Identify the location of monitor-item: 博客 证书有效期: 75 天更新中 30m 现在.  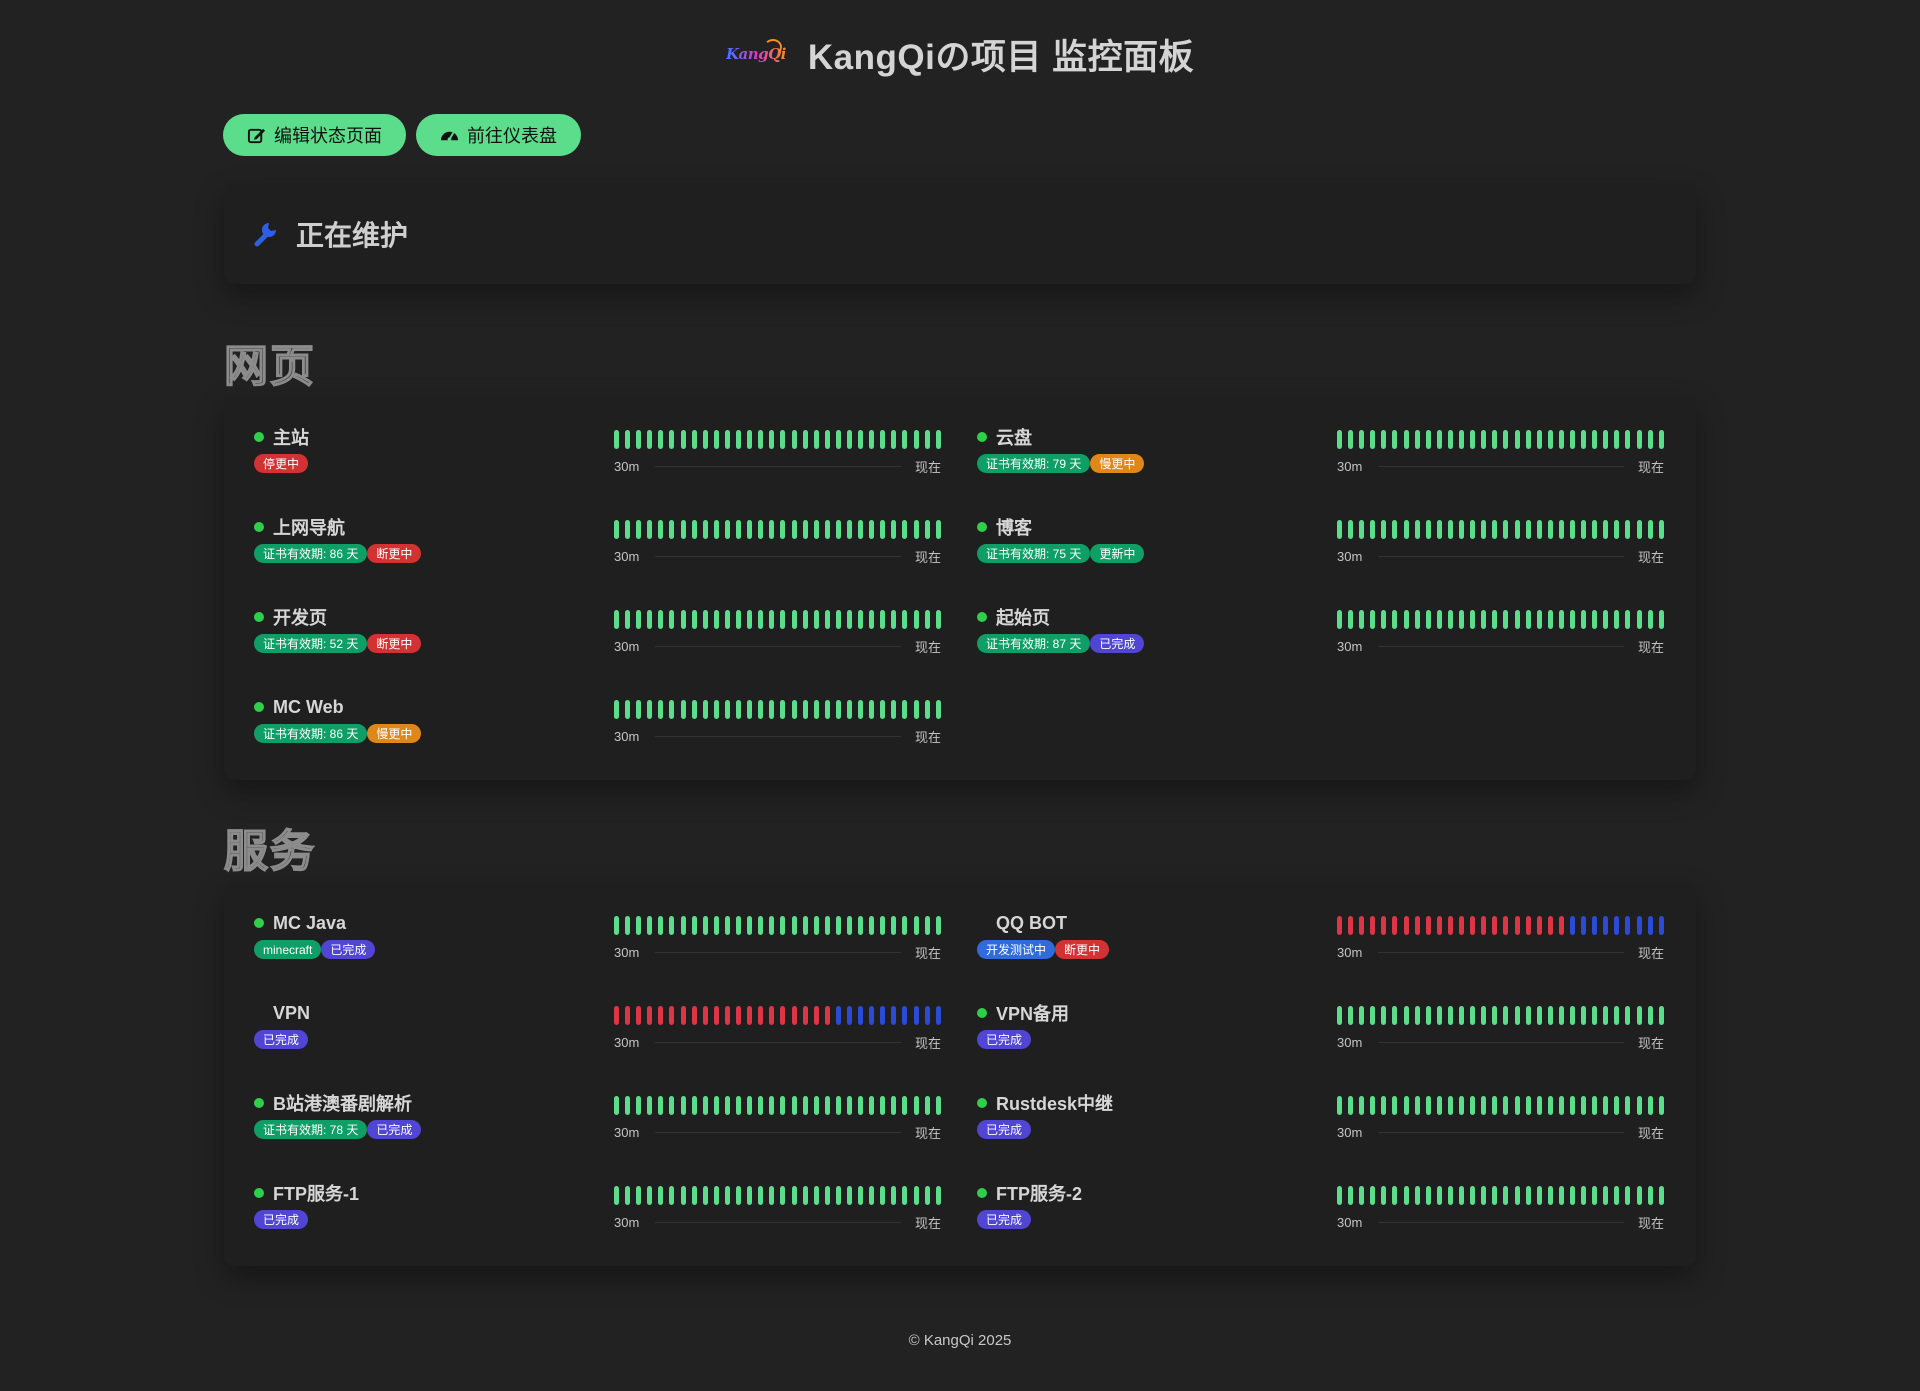
(1327, 552).